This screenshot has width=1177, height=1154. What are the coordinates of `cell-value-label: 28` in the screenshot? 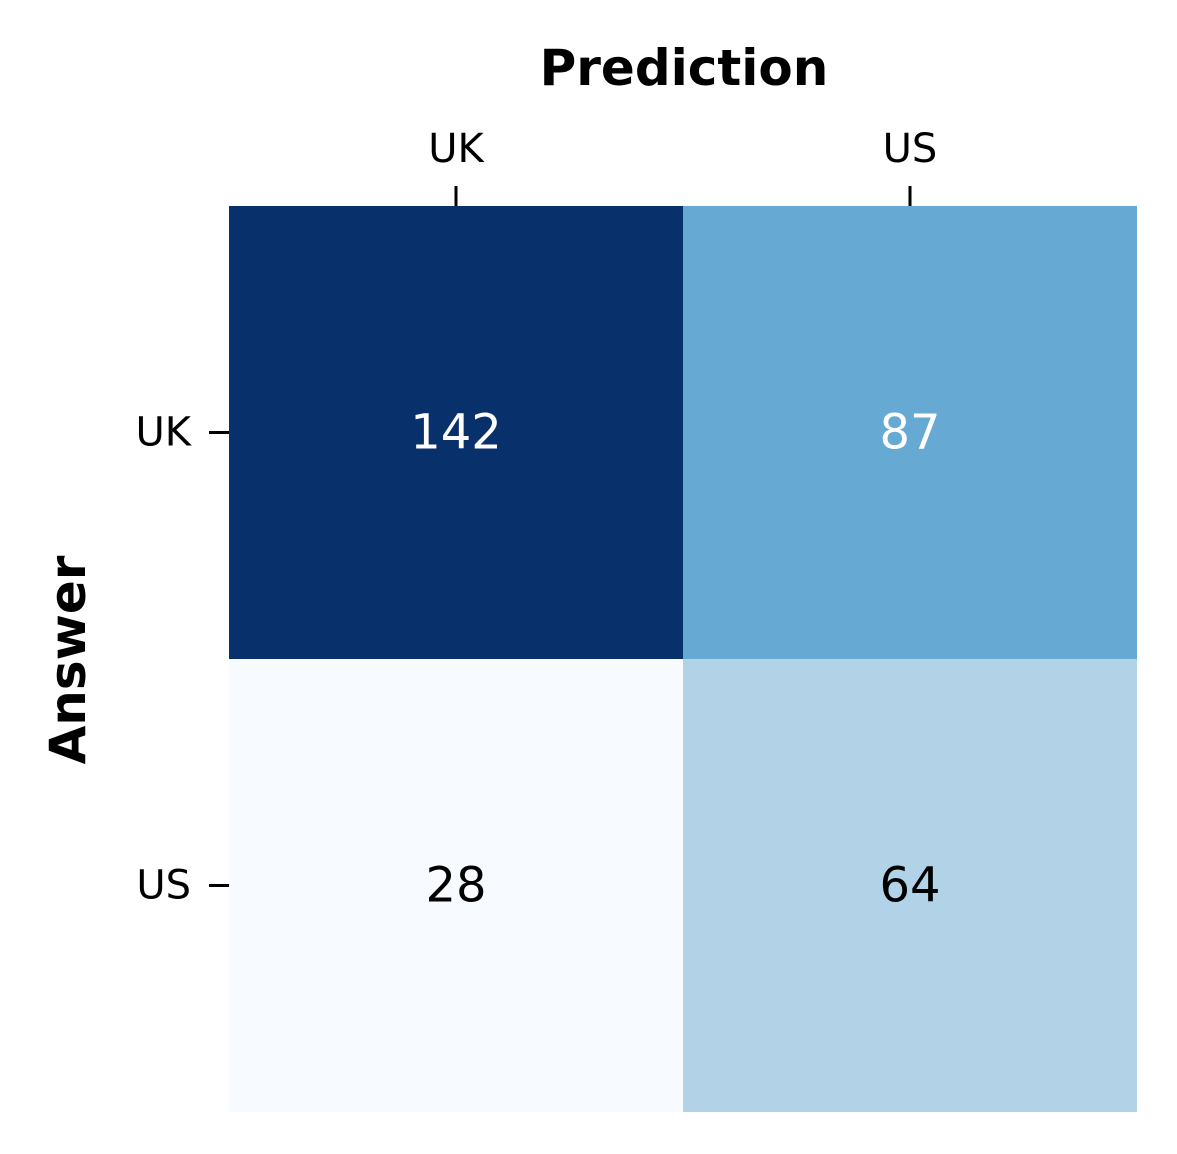 It's located at (455, 886).